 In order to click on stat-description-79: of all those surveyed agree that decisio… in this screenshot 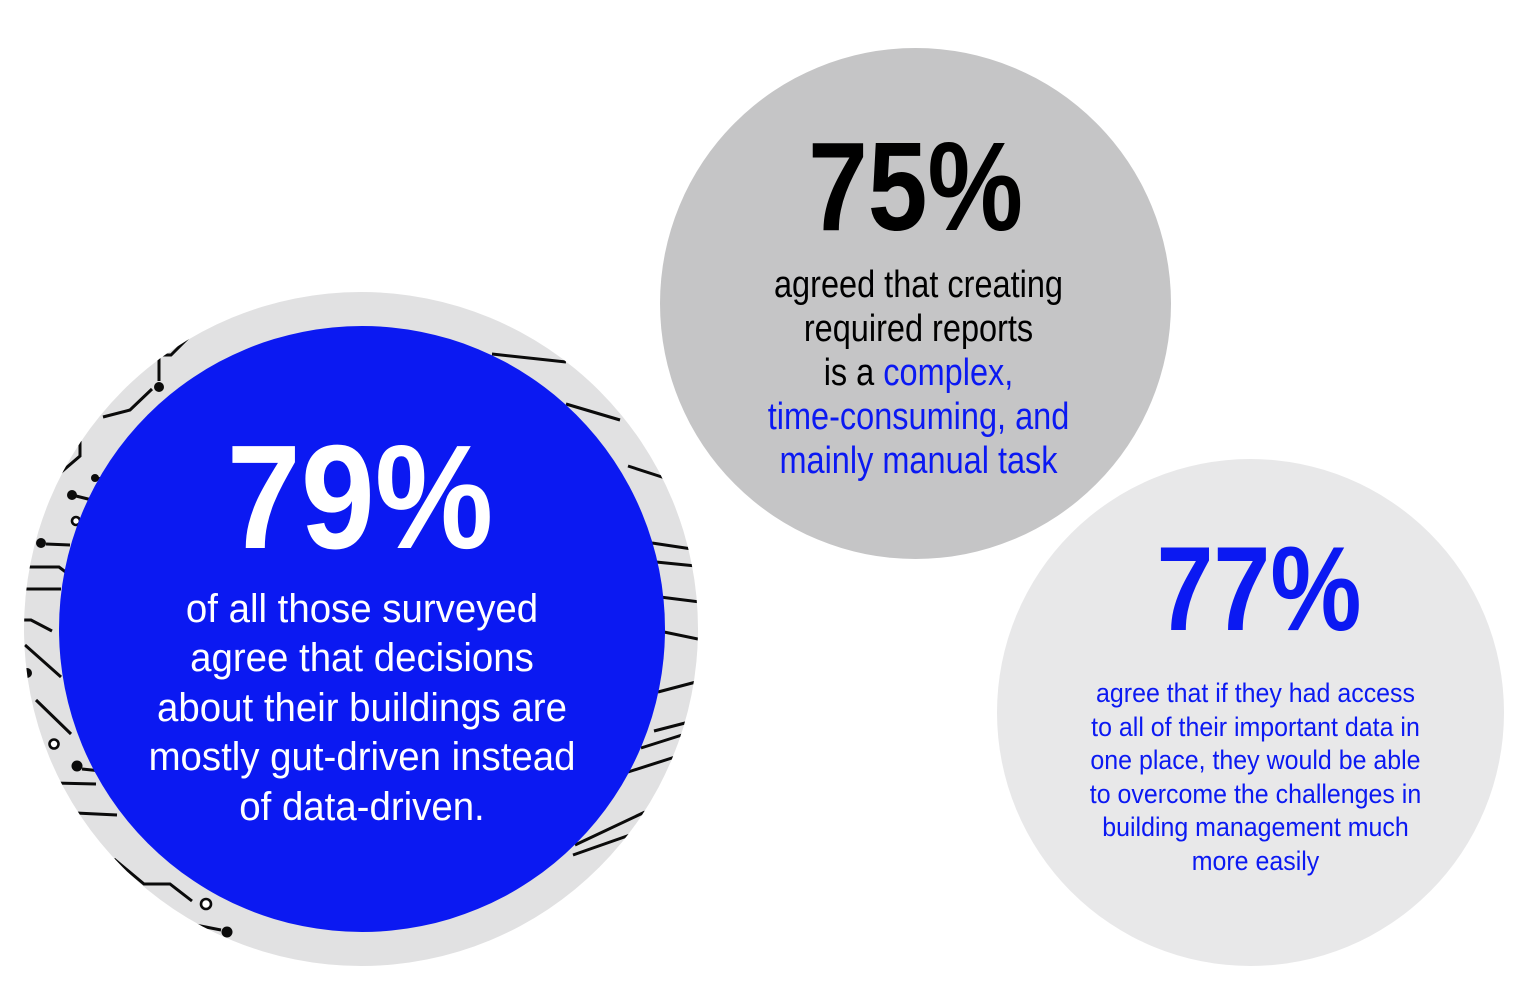, I will do `click(362, 708)`.